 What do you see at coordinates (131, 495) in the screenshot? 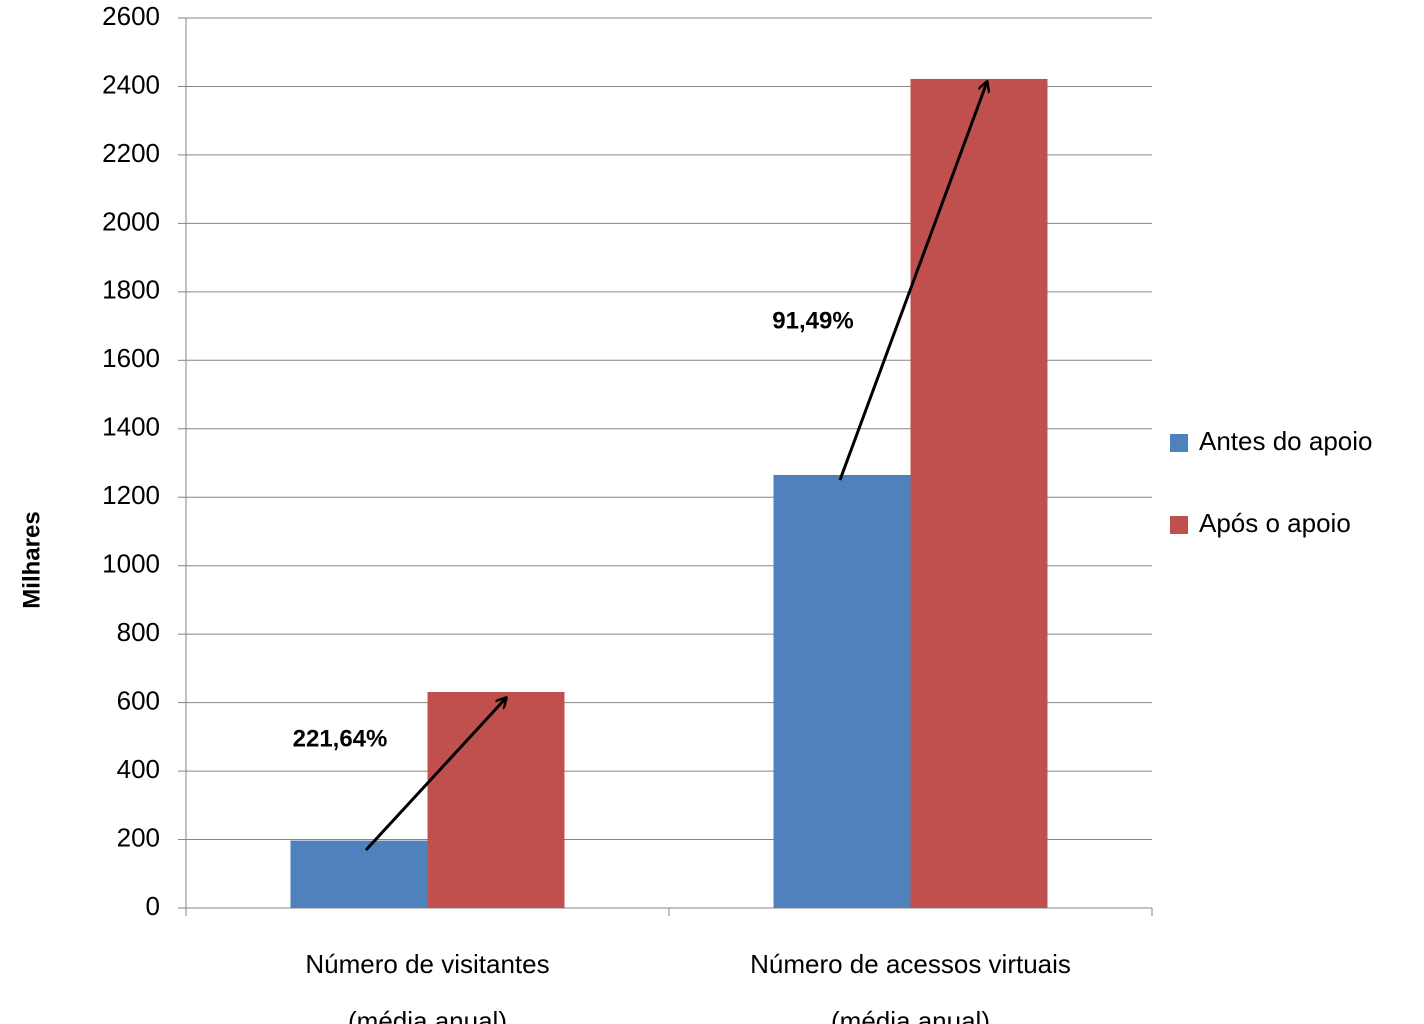
I see `y-tick-label: 1200` at bounding box center [131, 495].